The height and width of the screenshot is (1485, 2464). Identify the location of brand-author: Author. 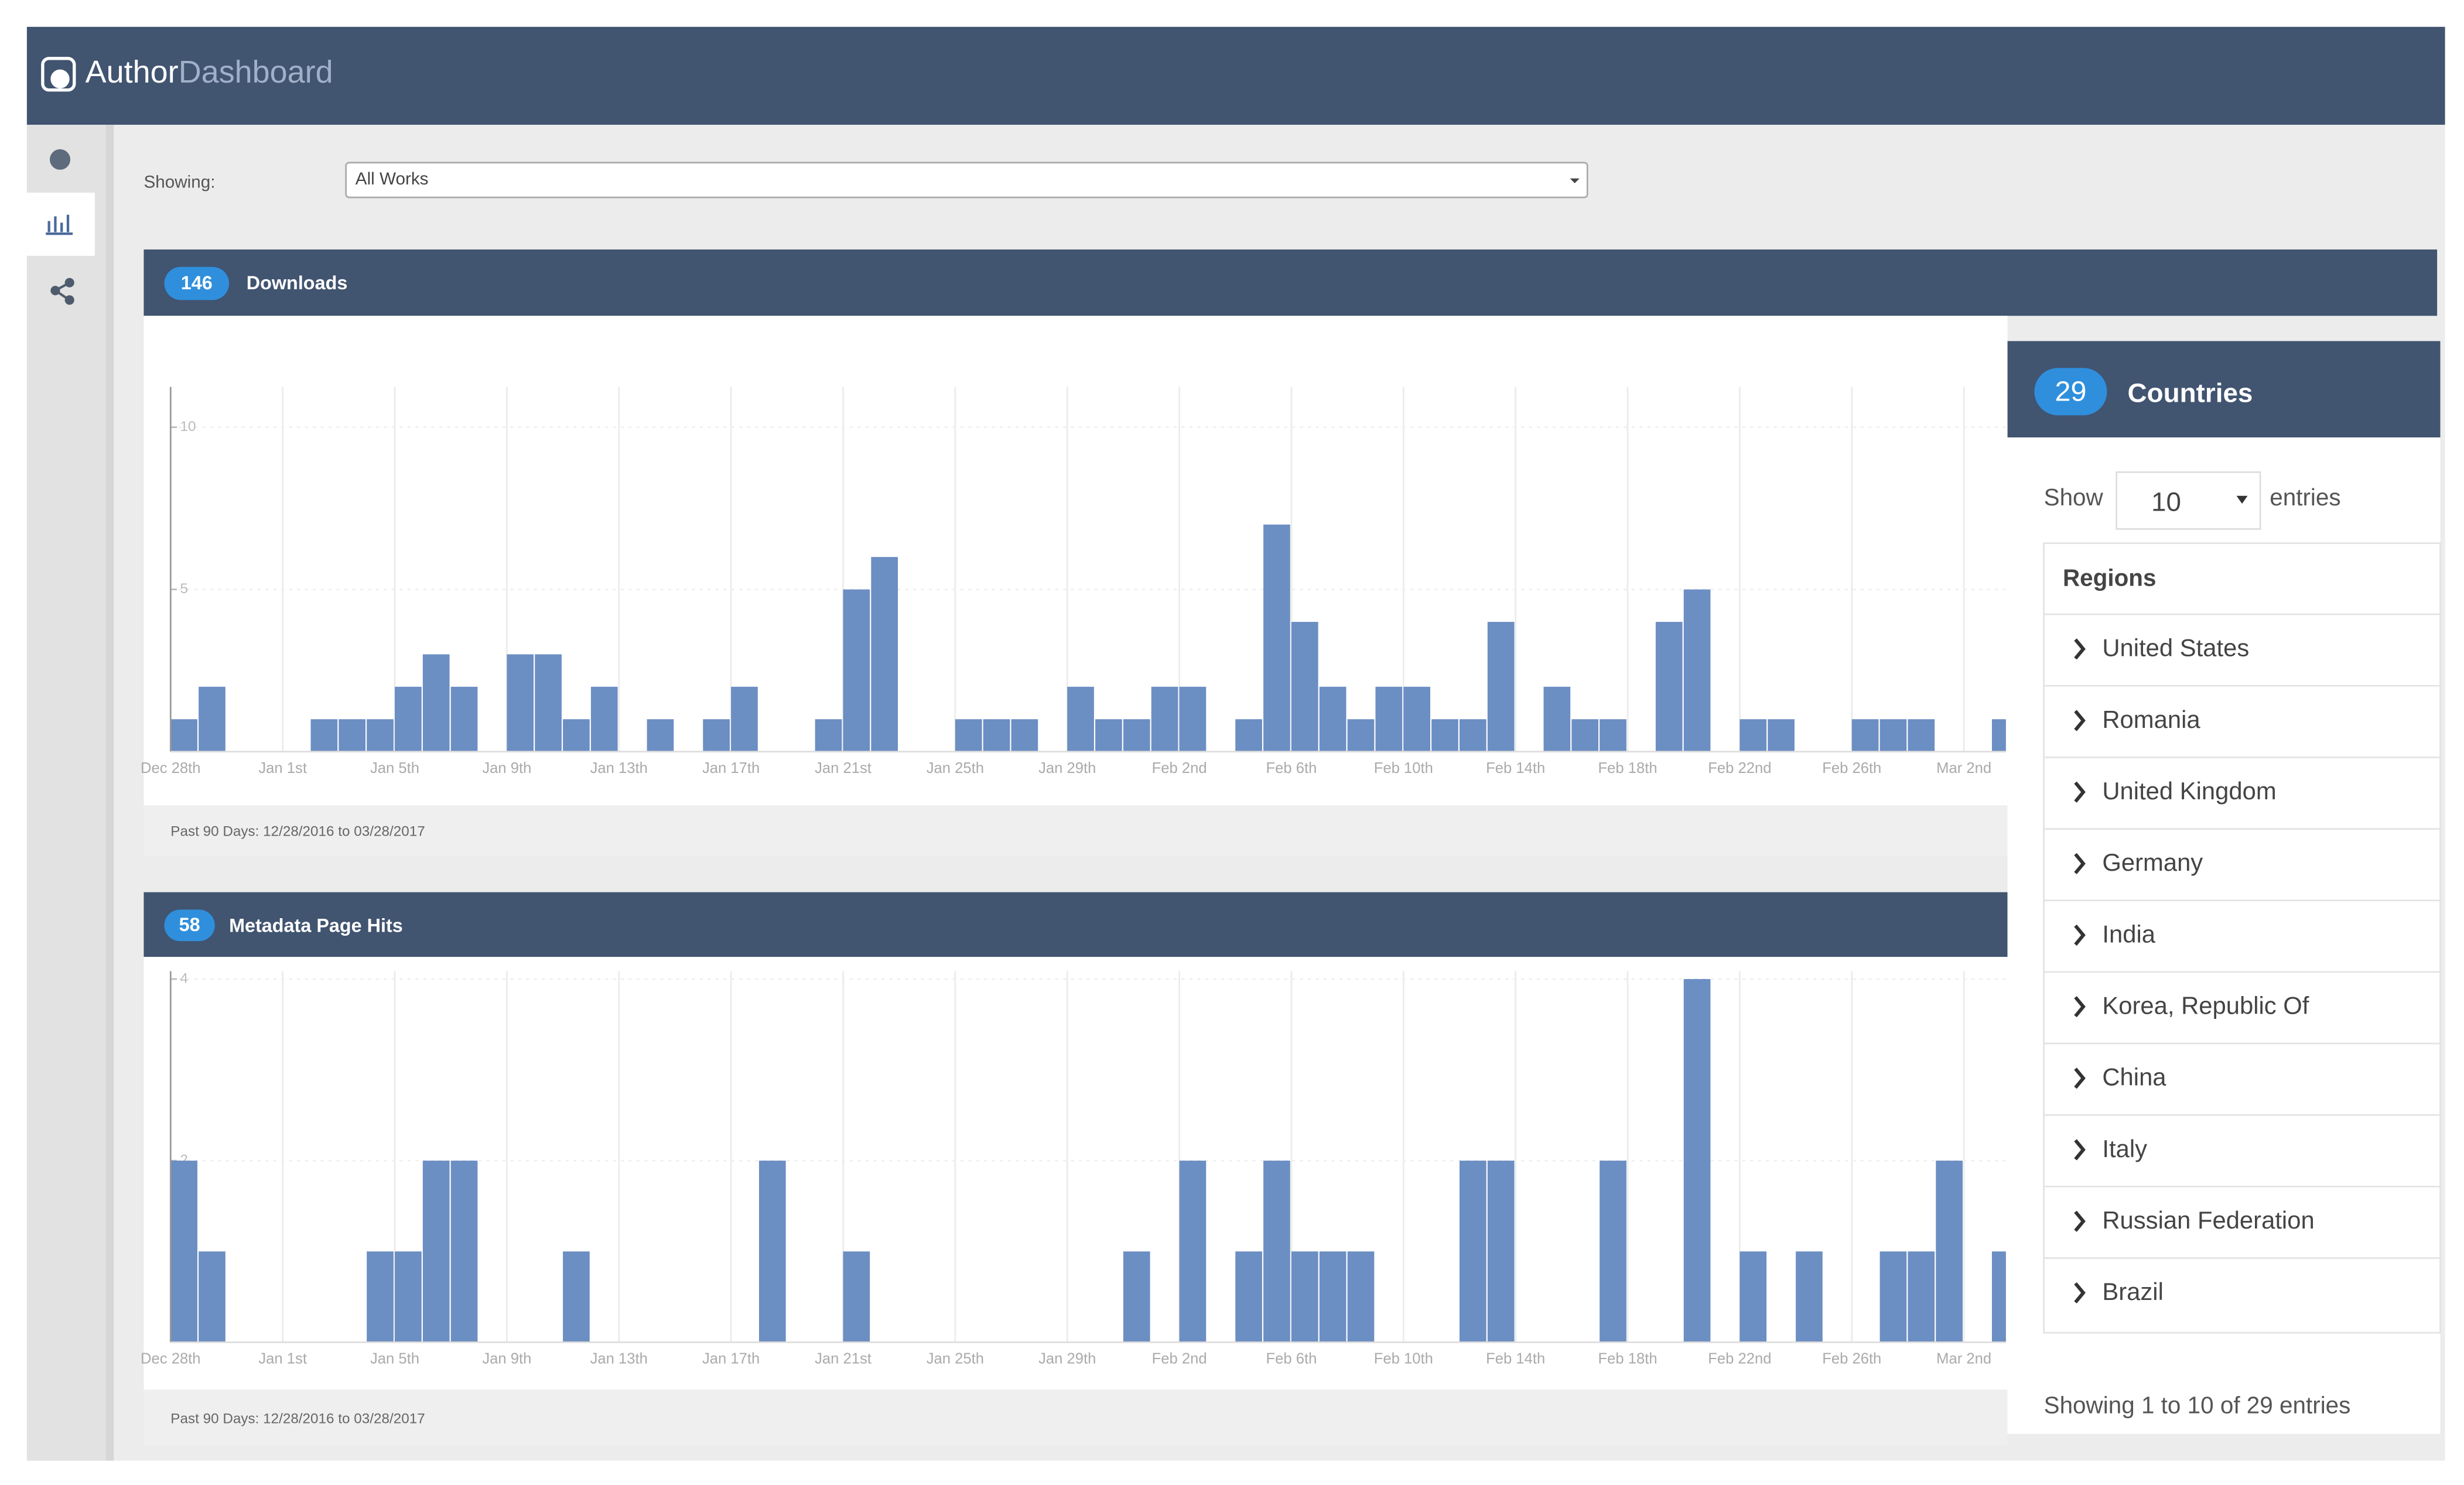
(132, 72).